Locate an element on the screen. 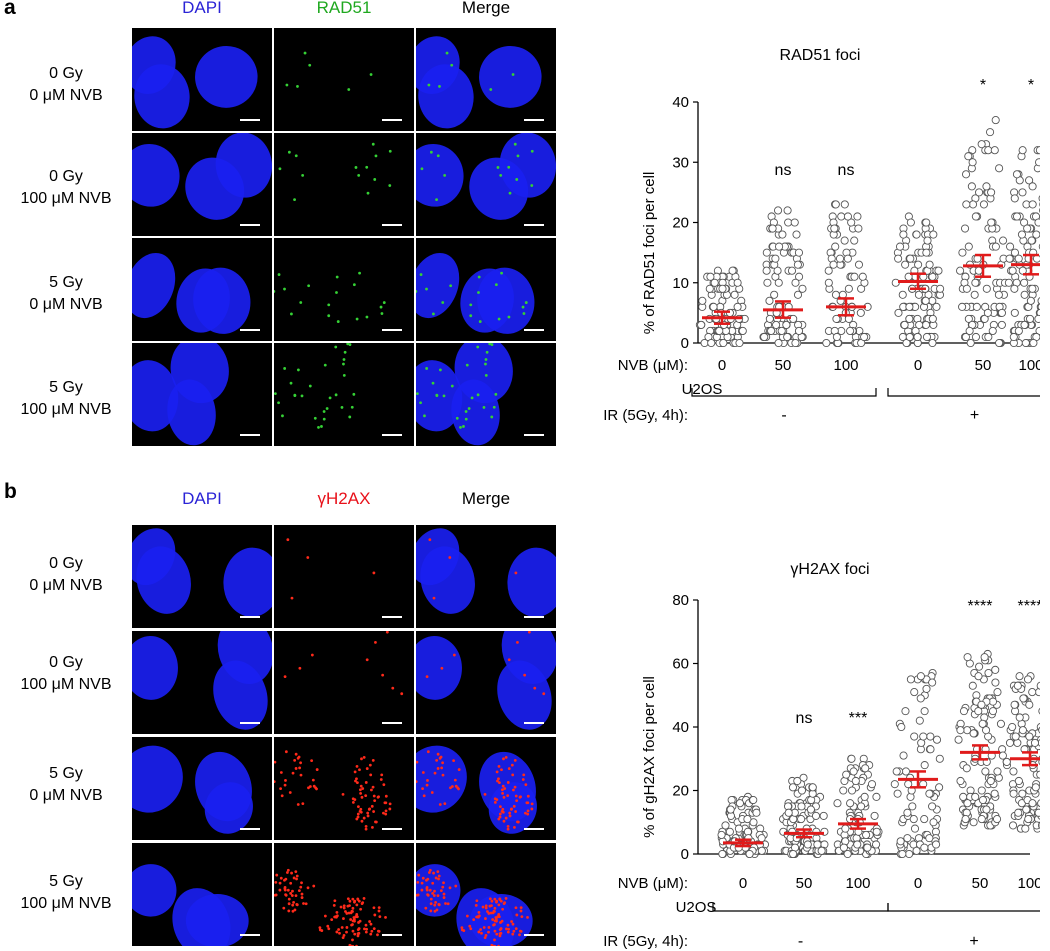  ir-row-label: IR (5Gy, 4h): is located at coordinates (645, 941).